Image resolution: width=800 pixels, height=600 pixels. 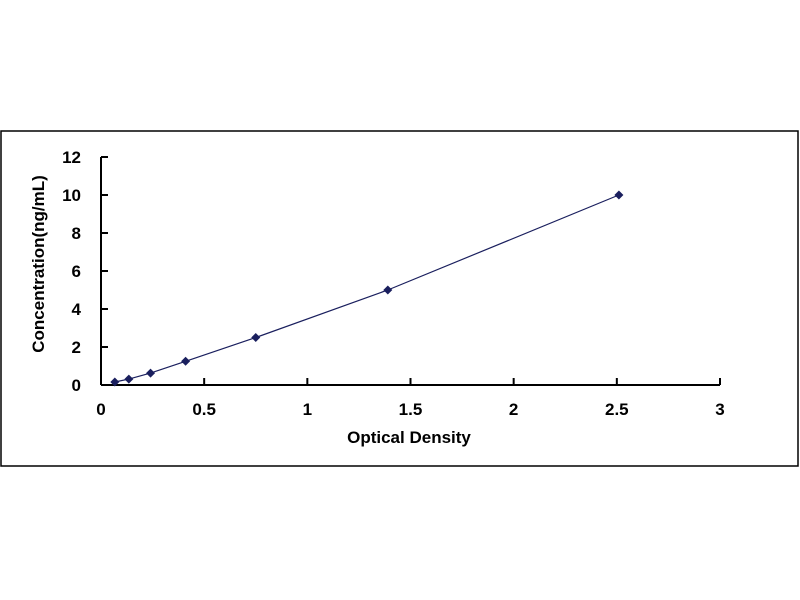 What do you see at coordinates (76, 271) in the screenshot?
I see `y-tick-label: 6` at bounding box center [76, 271].